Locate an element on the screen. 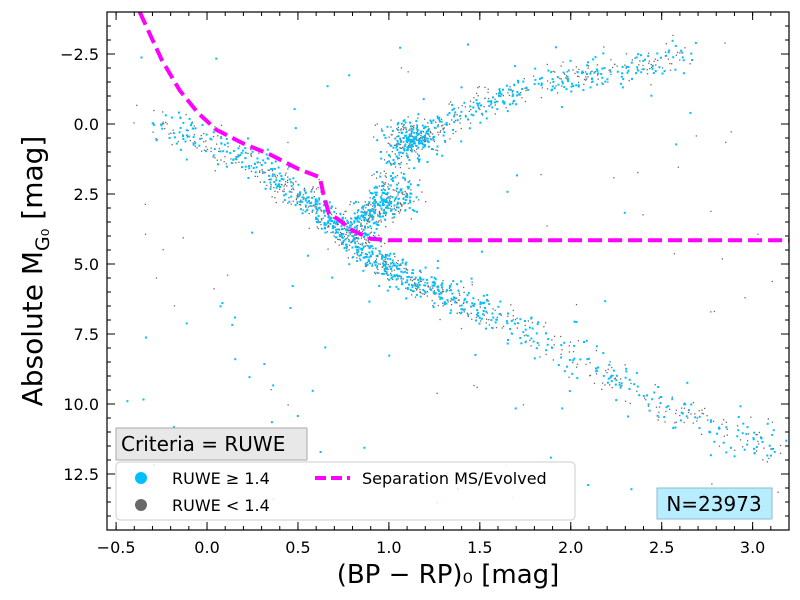 This screenshot has height=600, width=800. legend-label-ruwe-low: RUWE < 1.4 is located at coordinates (221, 505).